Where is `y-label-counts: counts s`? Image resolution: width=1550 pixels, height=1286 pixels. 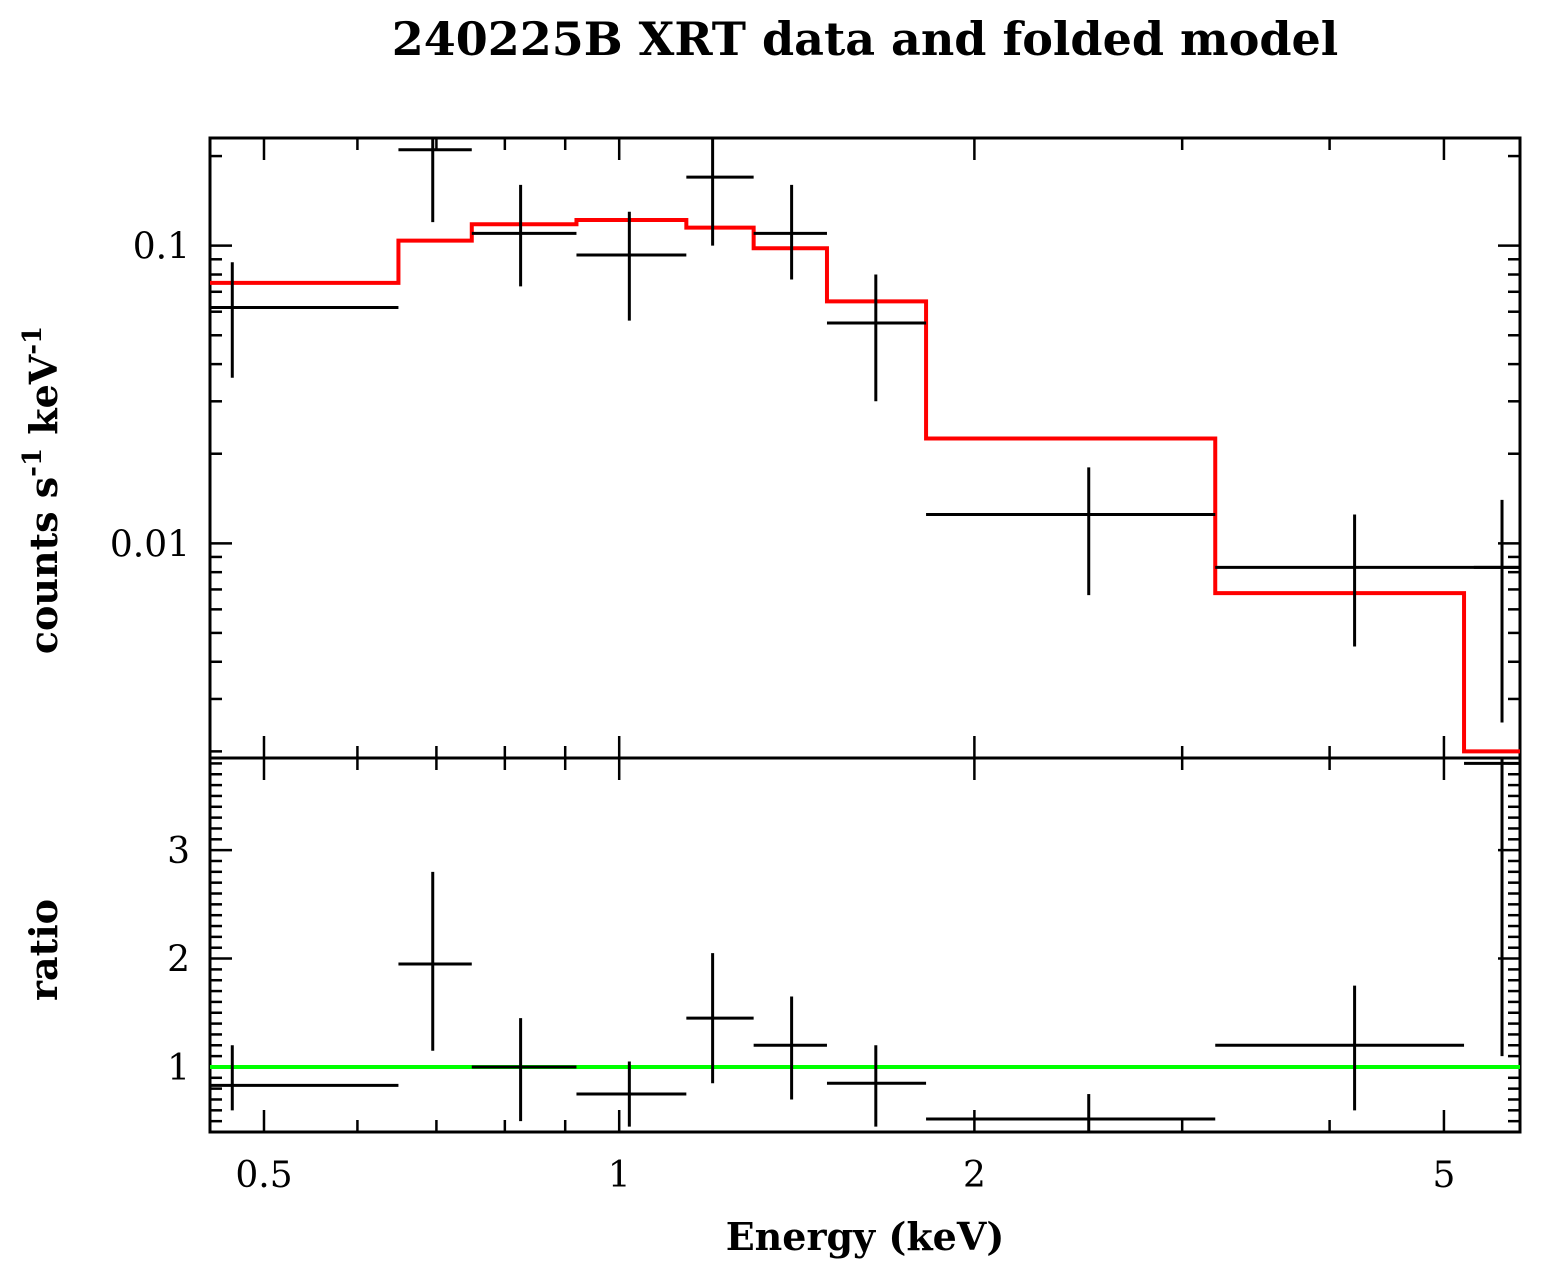
y-label-counts: counts s is located at coordinates (43, 565).